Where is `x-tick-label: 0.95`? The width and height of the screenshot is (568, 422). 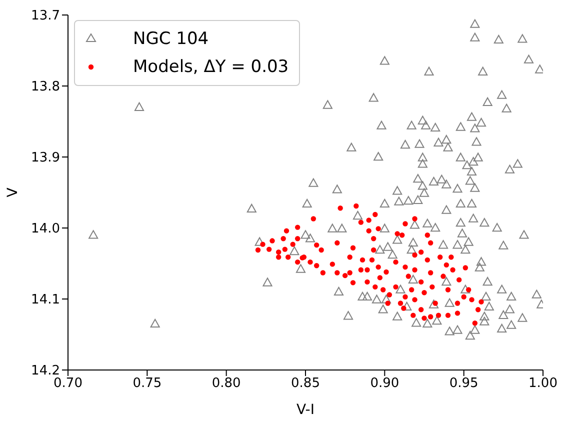
x-tick-label: 0.95 is located at coordinates (463, 384).